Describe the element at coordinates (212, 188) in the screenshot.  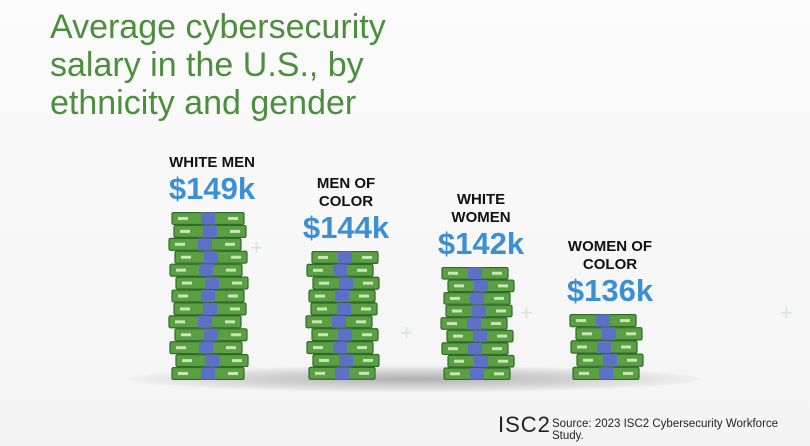
I see `value-label: $149k` at that location.